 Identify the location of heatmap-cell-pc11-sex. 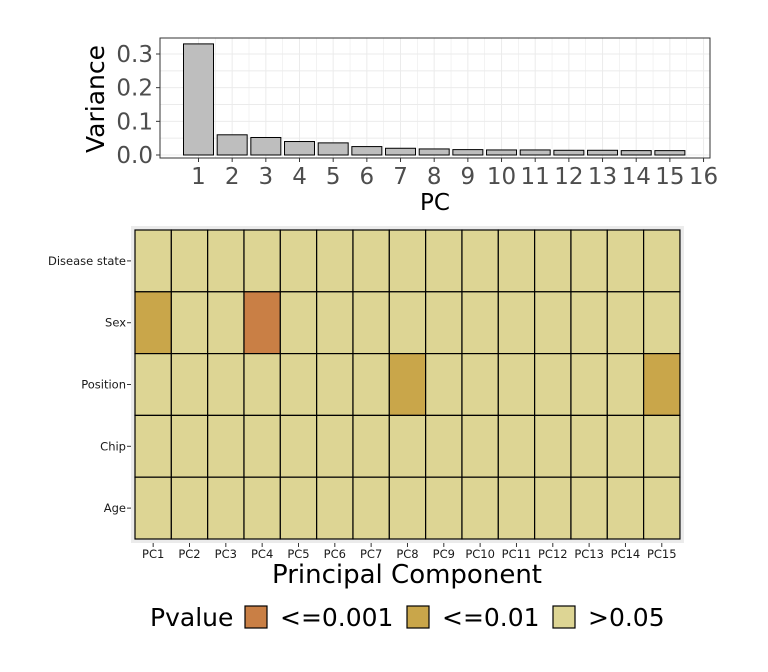
(516, 323).